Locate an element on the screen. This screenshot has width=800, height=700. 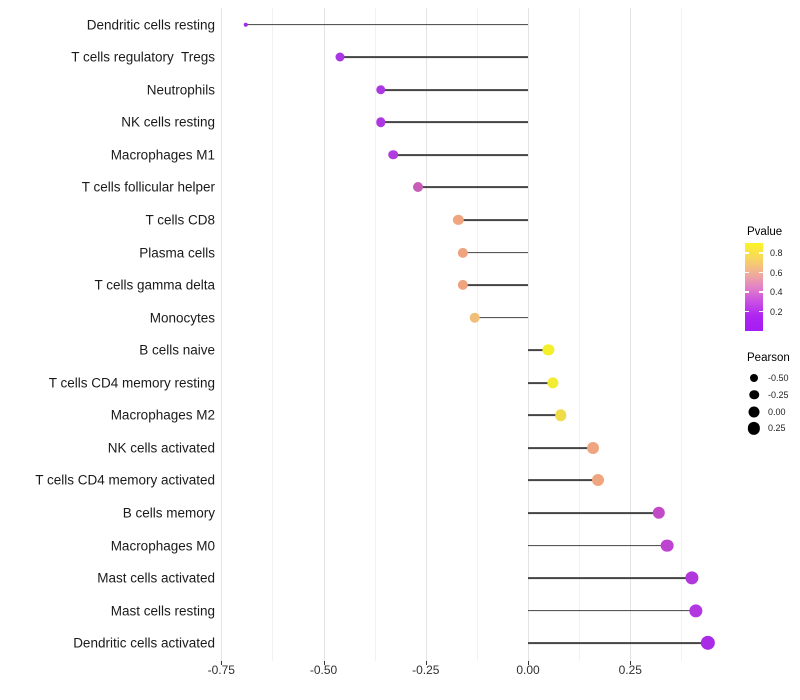
y-axis-label: Macrophages M0 is located at coordinates (162, 545).